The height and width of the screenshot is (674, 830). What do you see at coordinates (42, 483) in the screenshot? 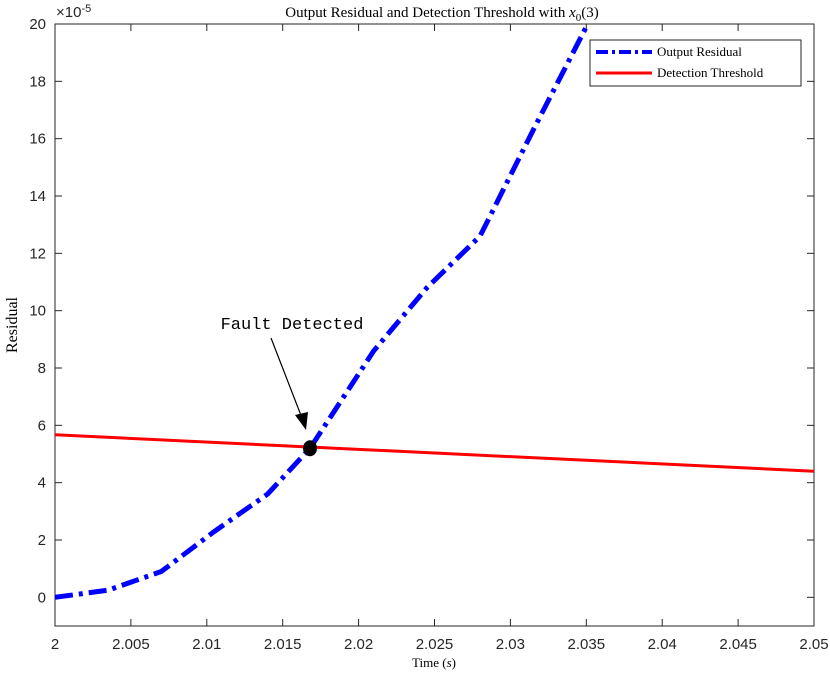
I see `y-tick-label: 4` at bounding box center [42, 483].